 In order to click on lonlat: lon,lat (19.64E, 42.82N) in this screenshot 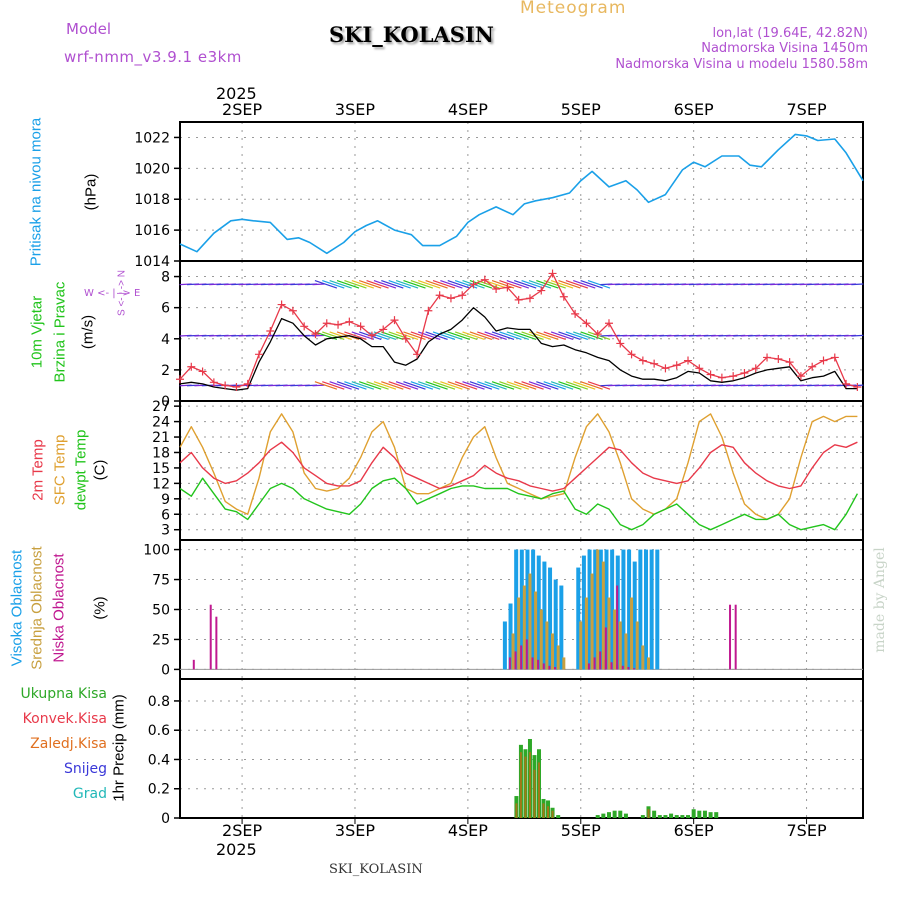, I will do `click(790, 33)`.